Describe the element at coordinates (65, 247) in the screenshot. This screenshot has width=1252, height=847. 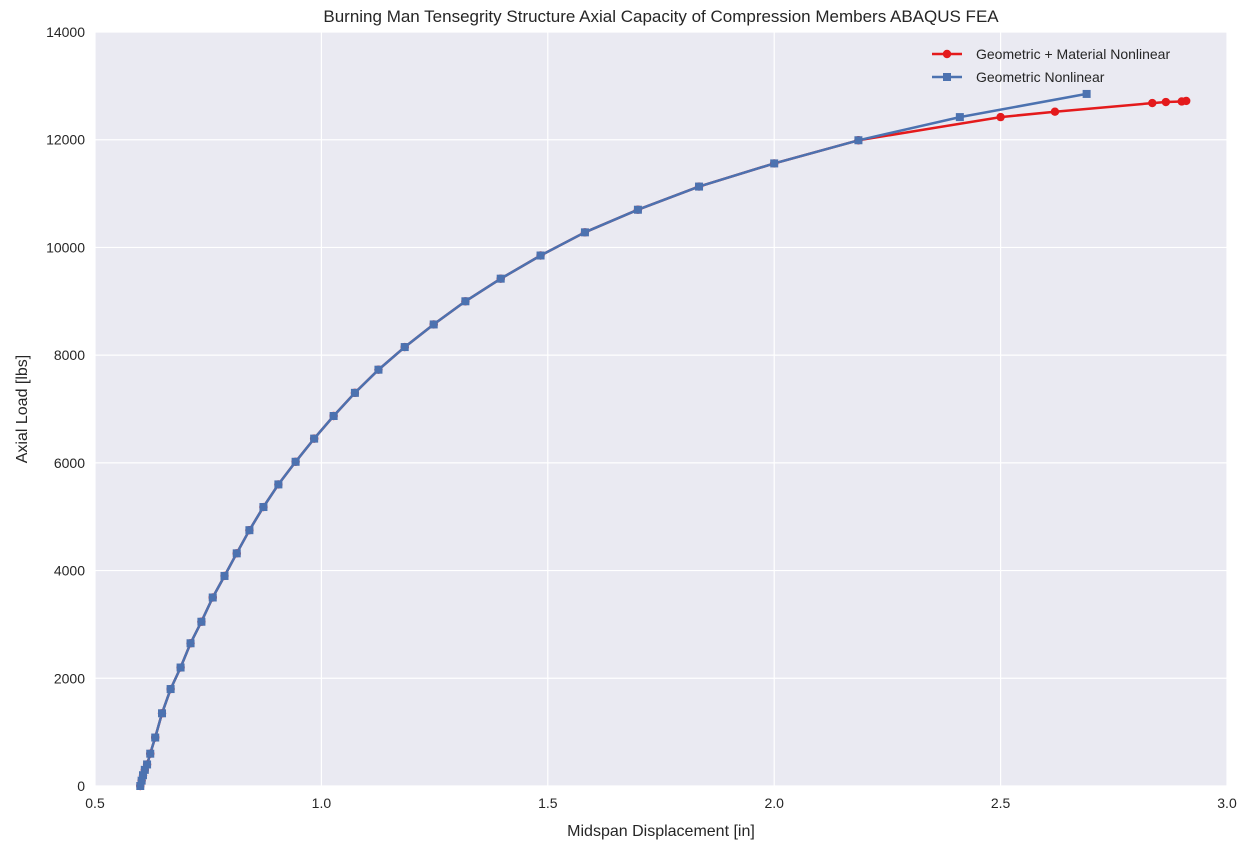
I see `y-tick-label: 10000` at that location.